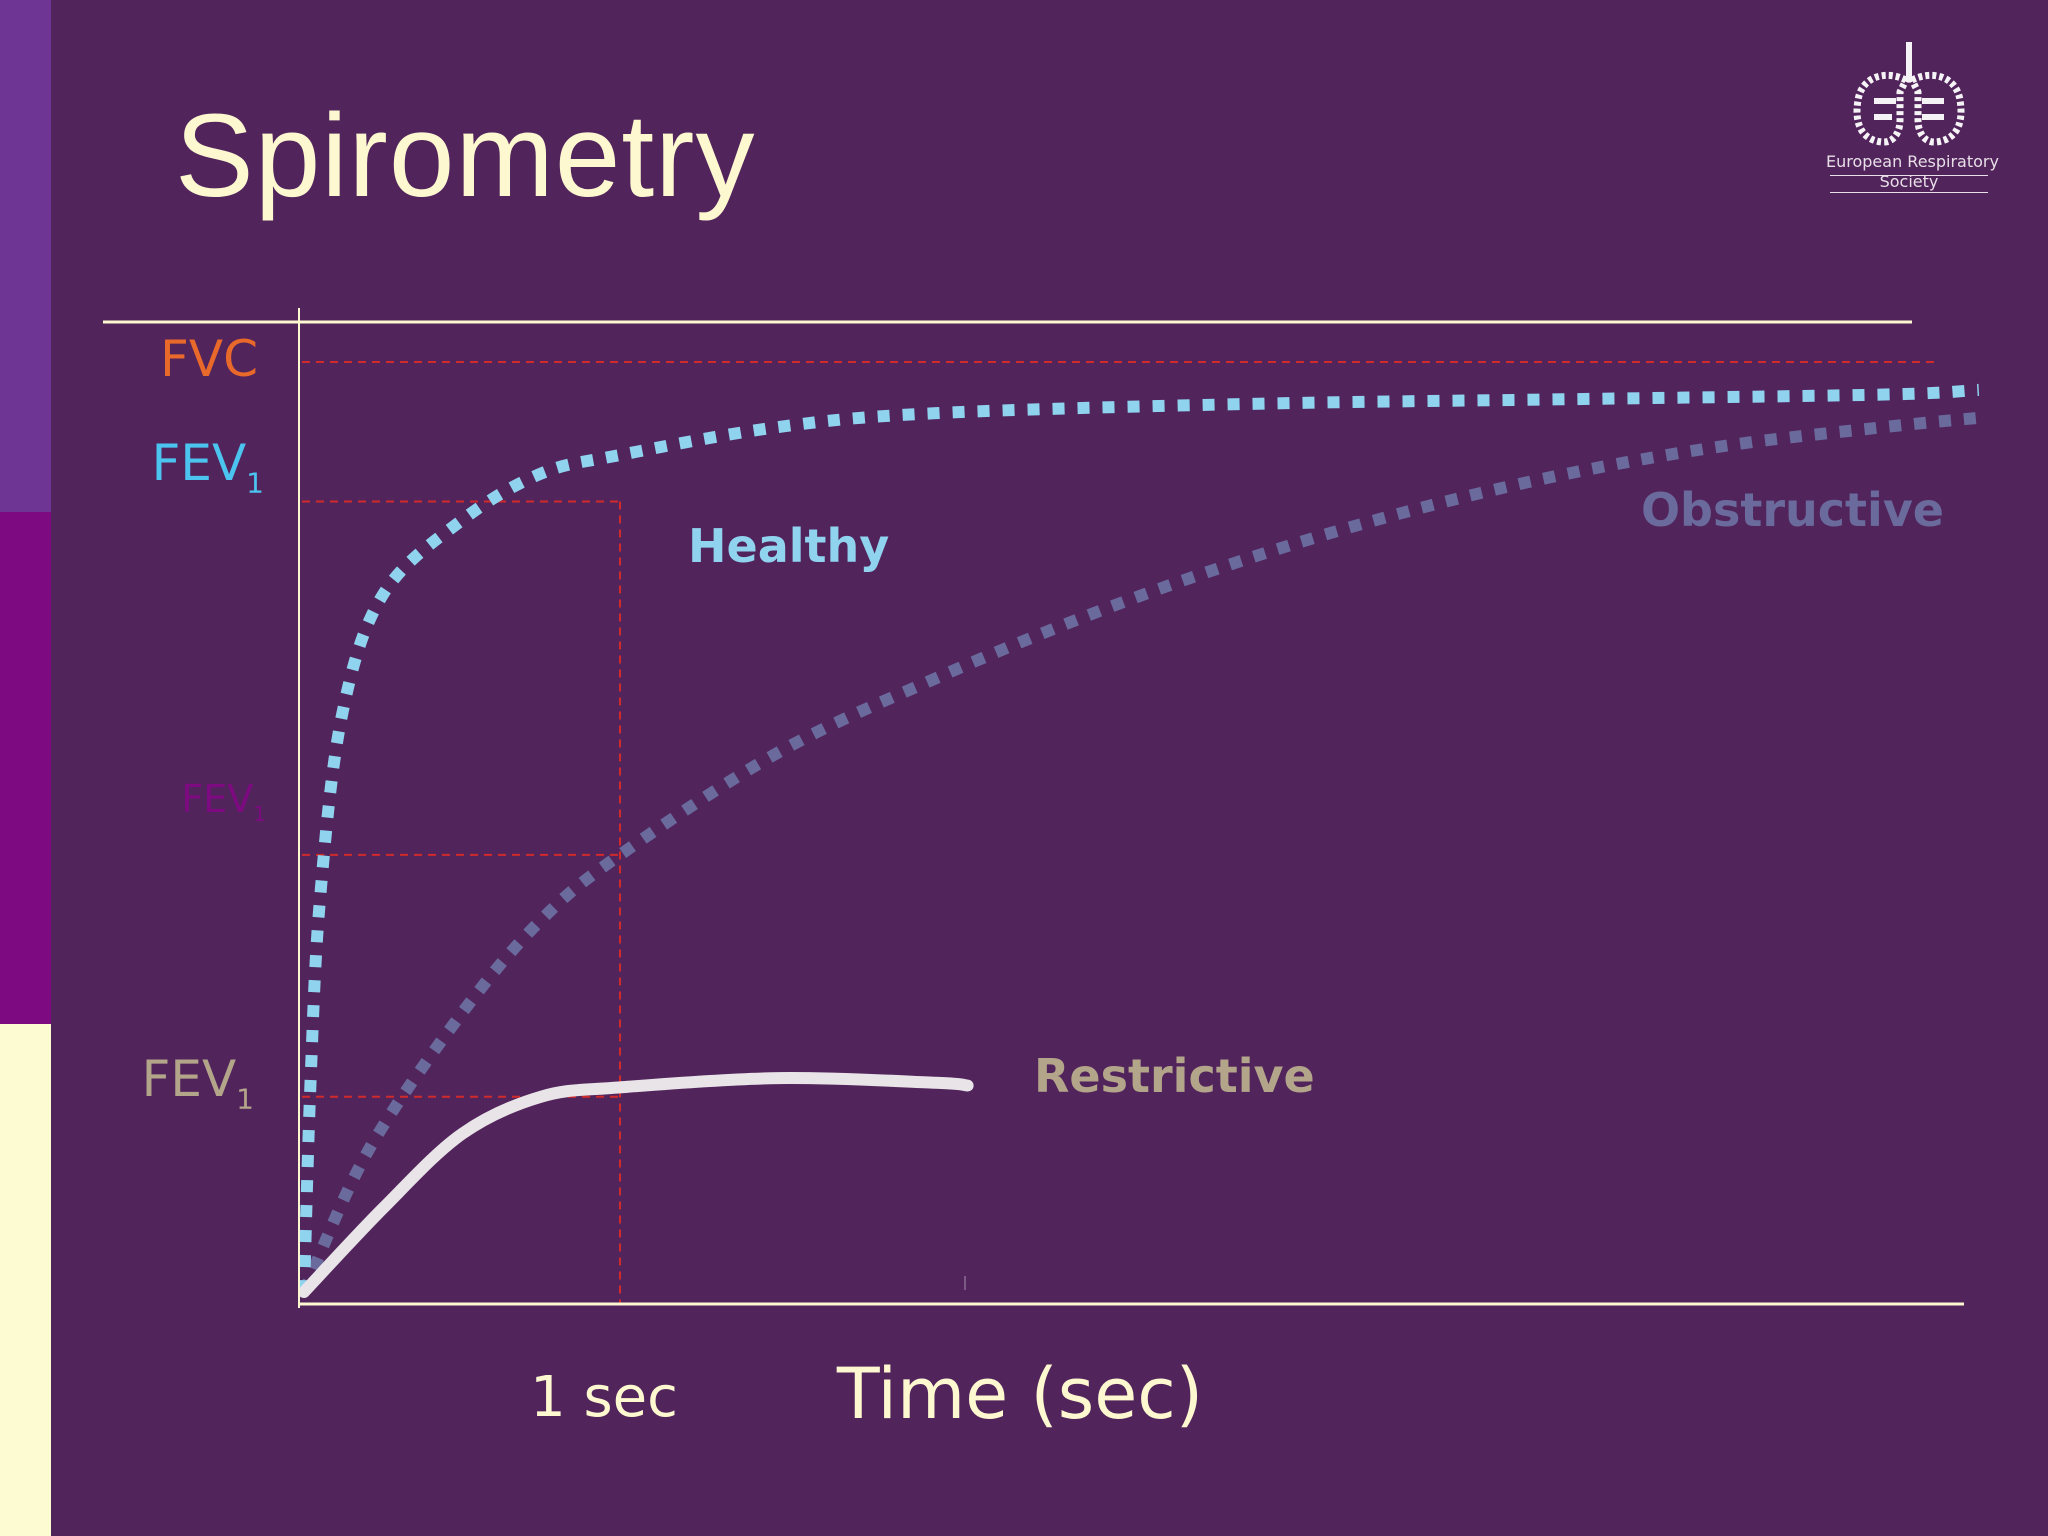  What do you see at coordinates (245, 1099) in the screenshot?
I see `y-marker-label-sub-3: 1` at bounding box center [245, 1099].